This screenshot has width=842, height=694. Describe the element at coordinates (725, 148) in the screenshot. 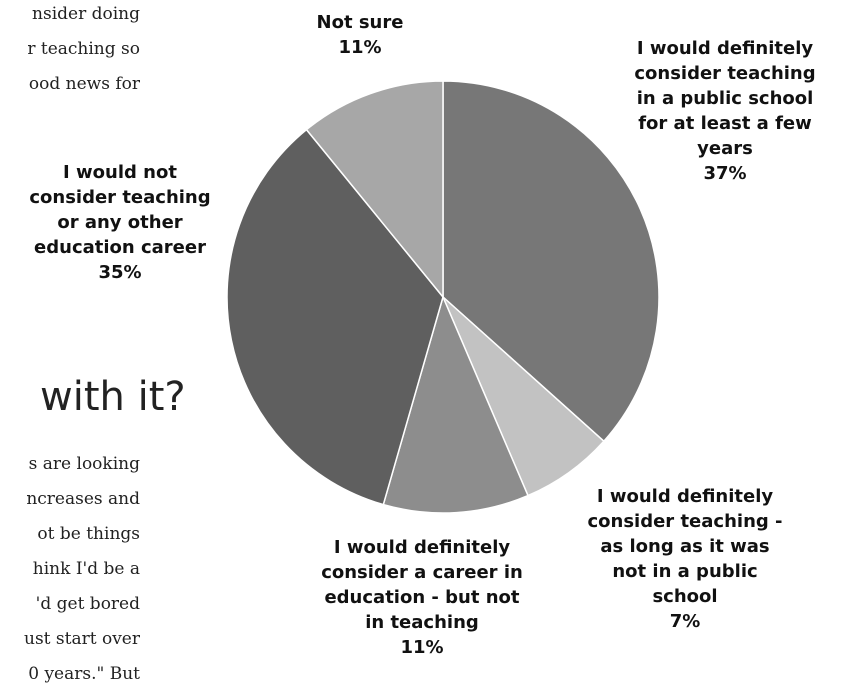

I see `slice-label-text: years` at that location.